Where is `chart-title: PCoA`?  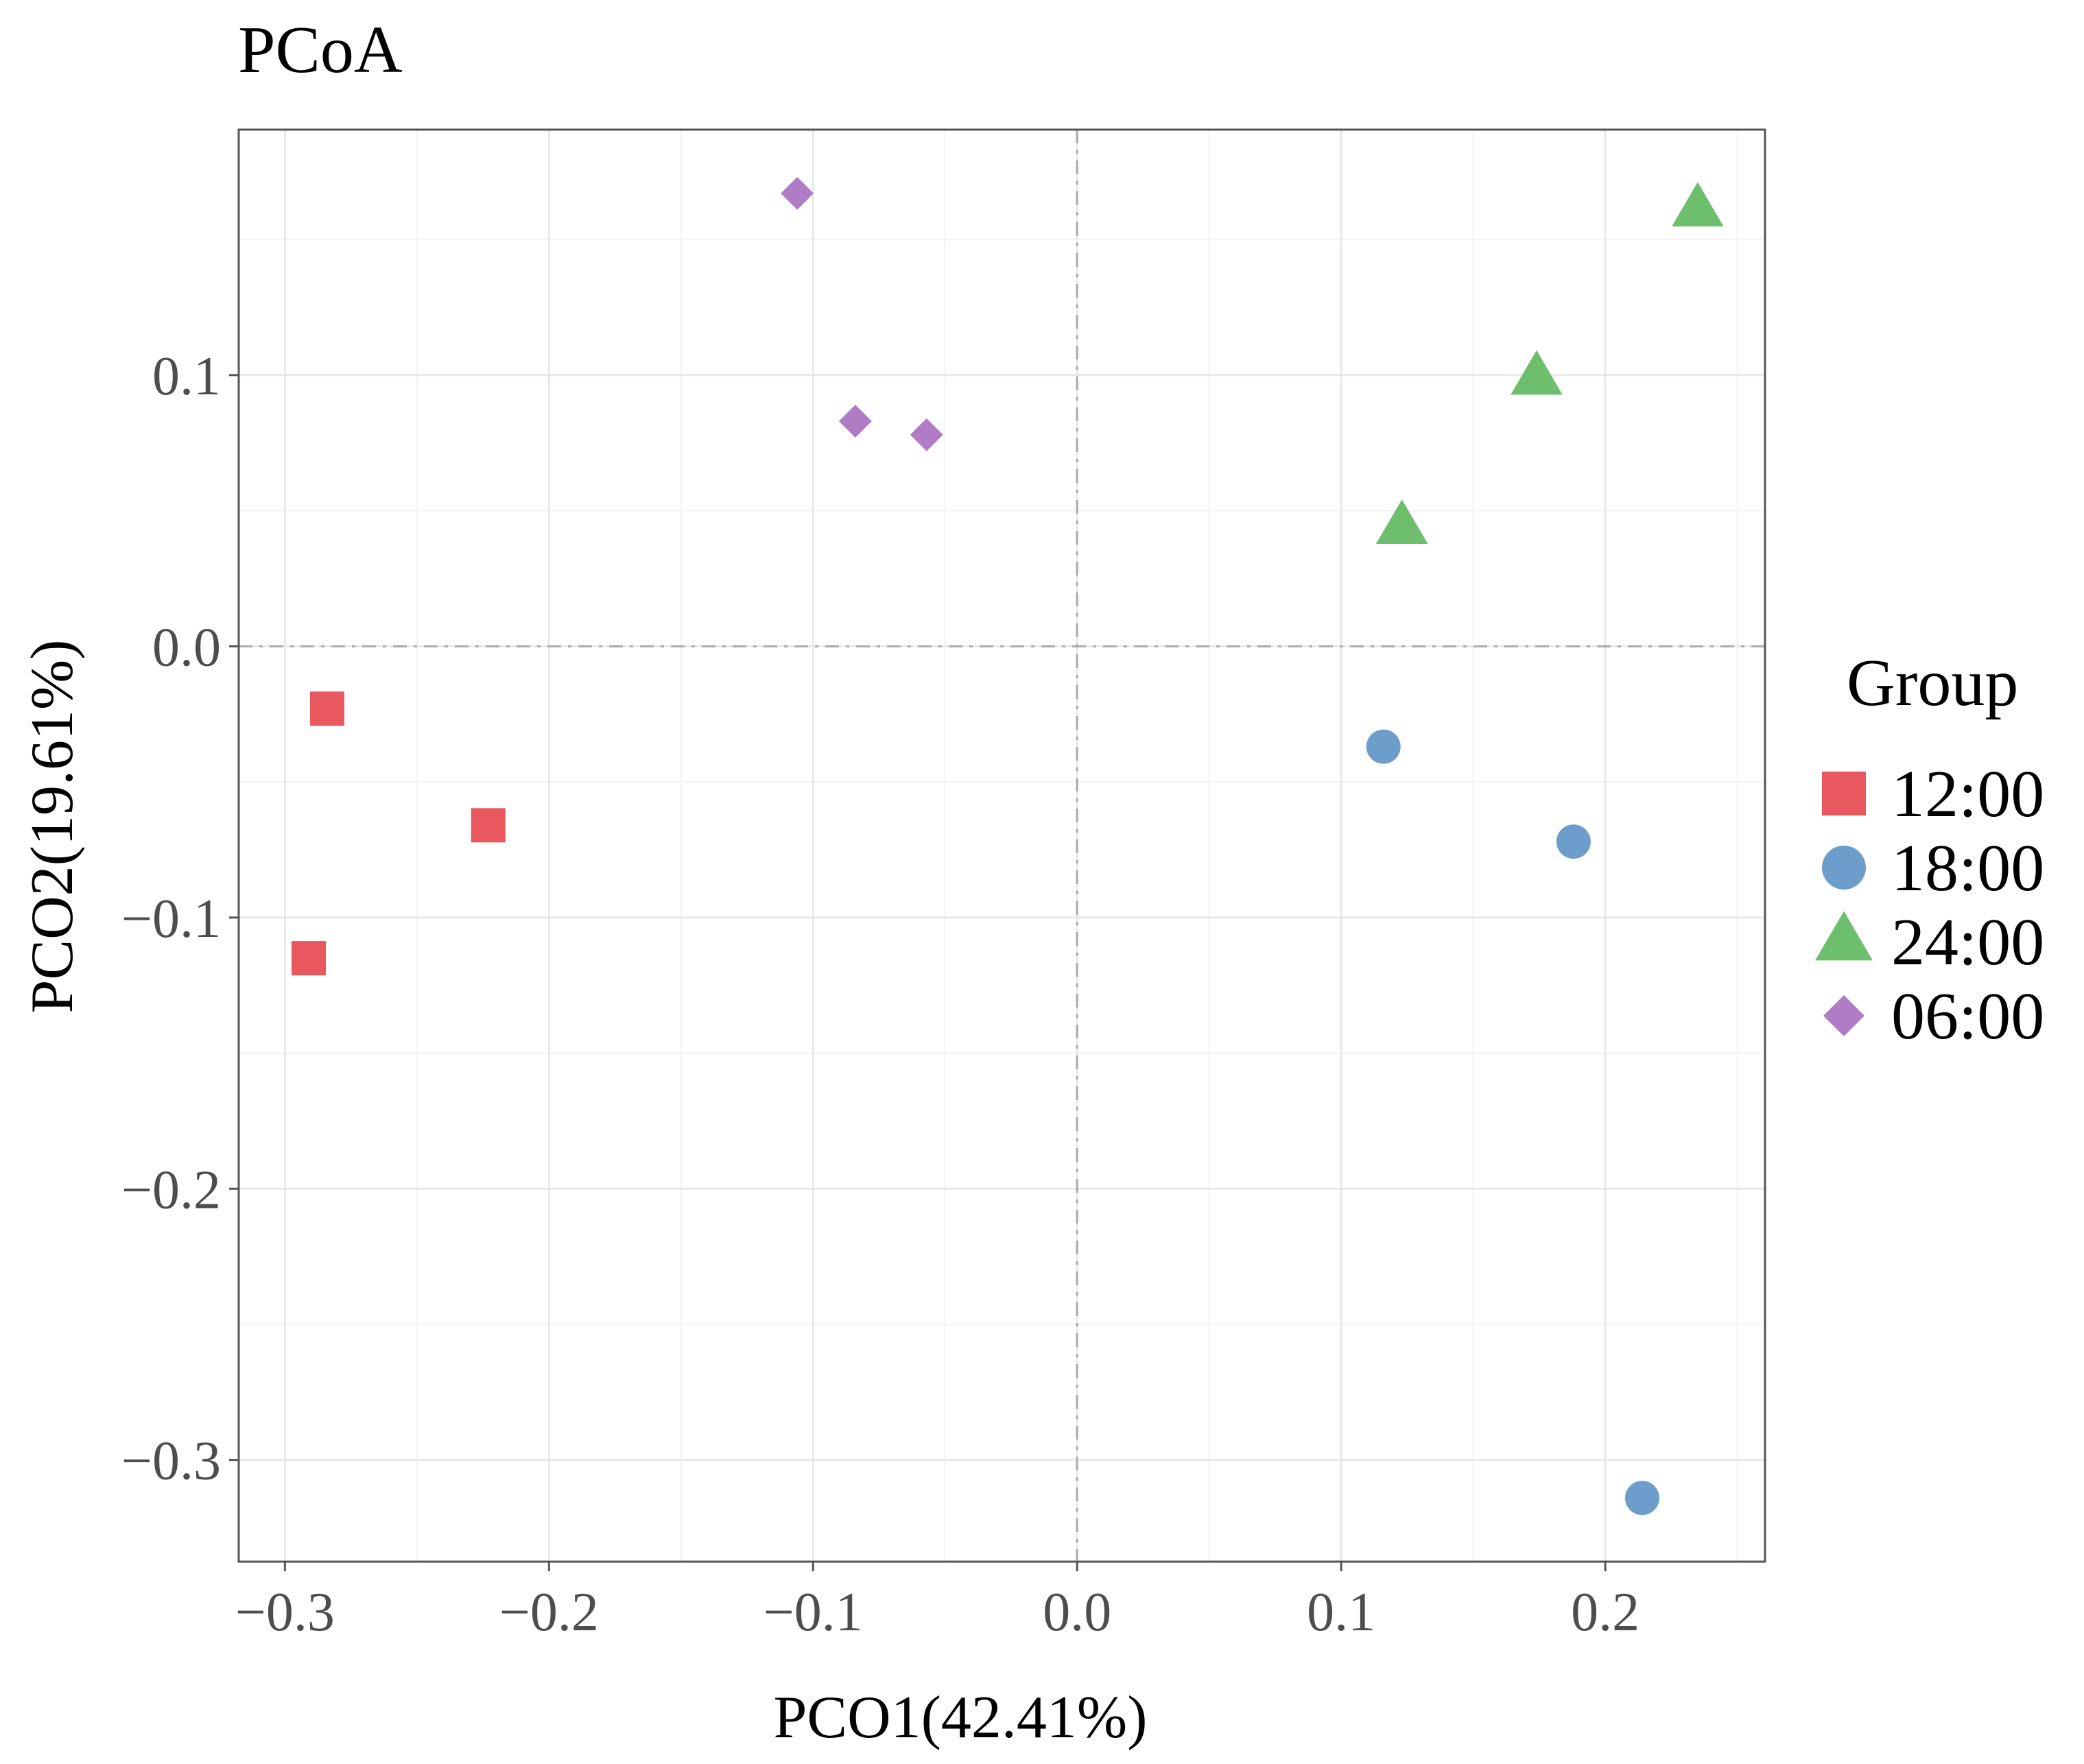 chart-title: PCoA is located at coordinates (320, 50).